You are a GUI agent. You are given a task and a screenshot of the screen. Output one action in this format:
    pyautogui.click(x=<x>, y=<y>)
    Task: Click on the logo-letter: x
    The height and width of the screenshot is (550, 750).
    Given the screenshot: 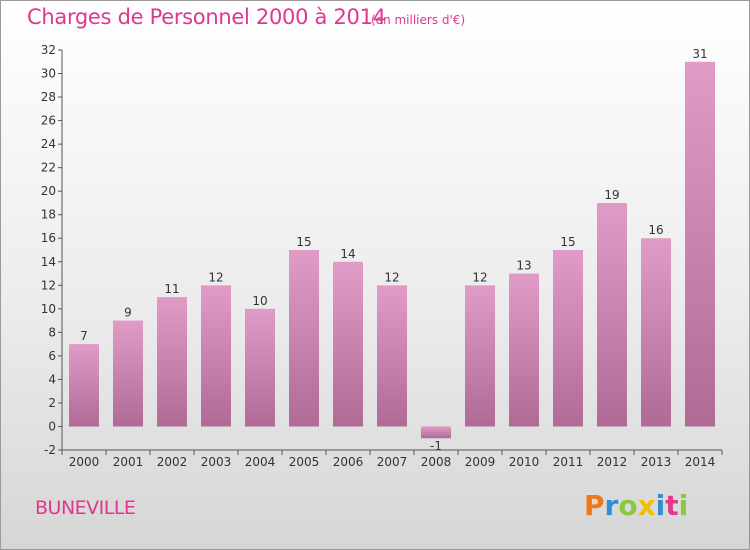 What is the action you would take?
    pyautogui.click(x=646, y=505)
    